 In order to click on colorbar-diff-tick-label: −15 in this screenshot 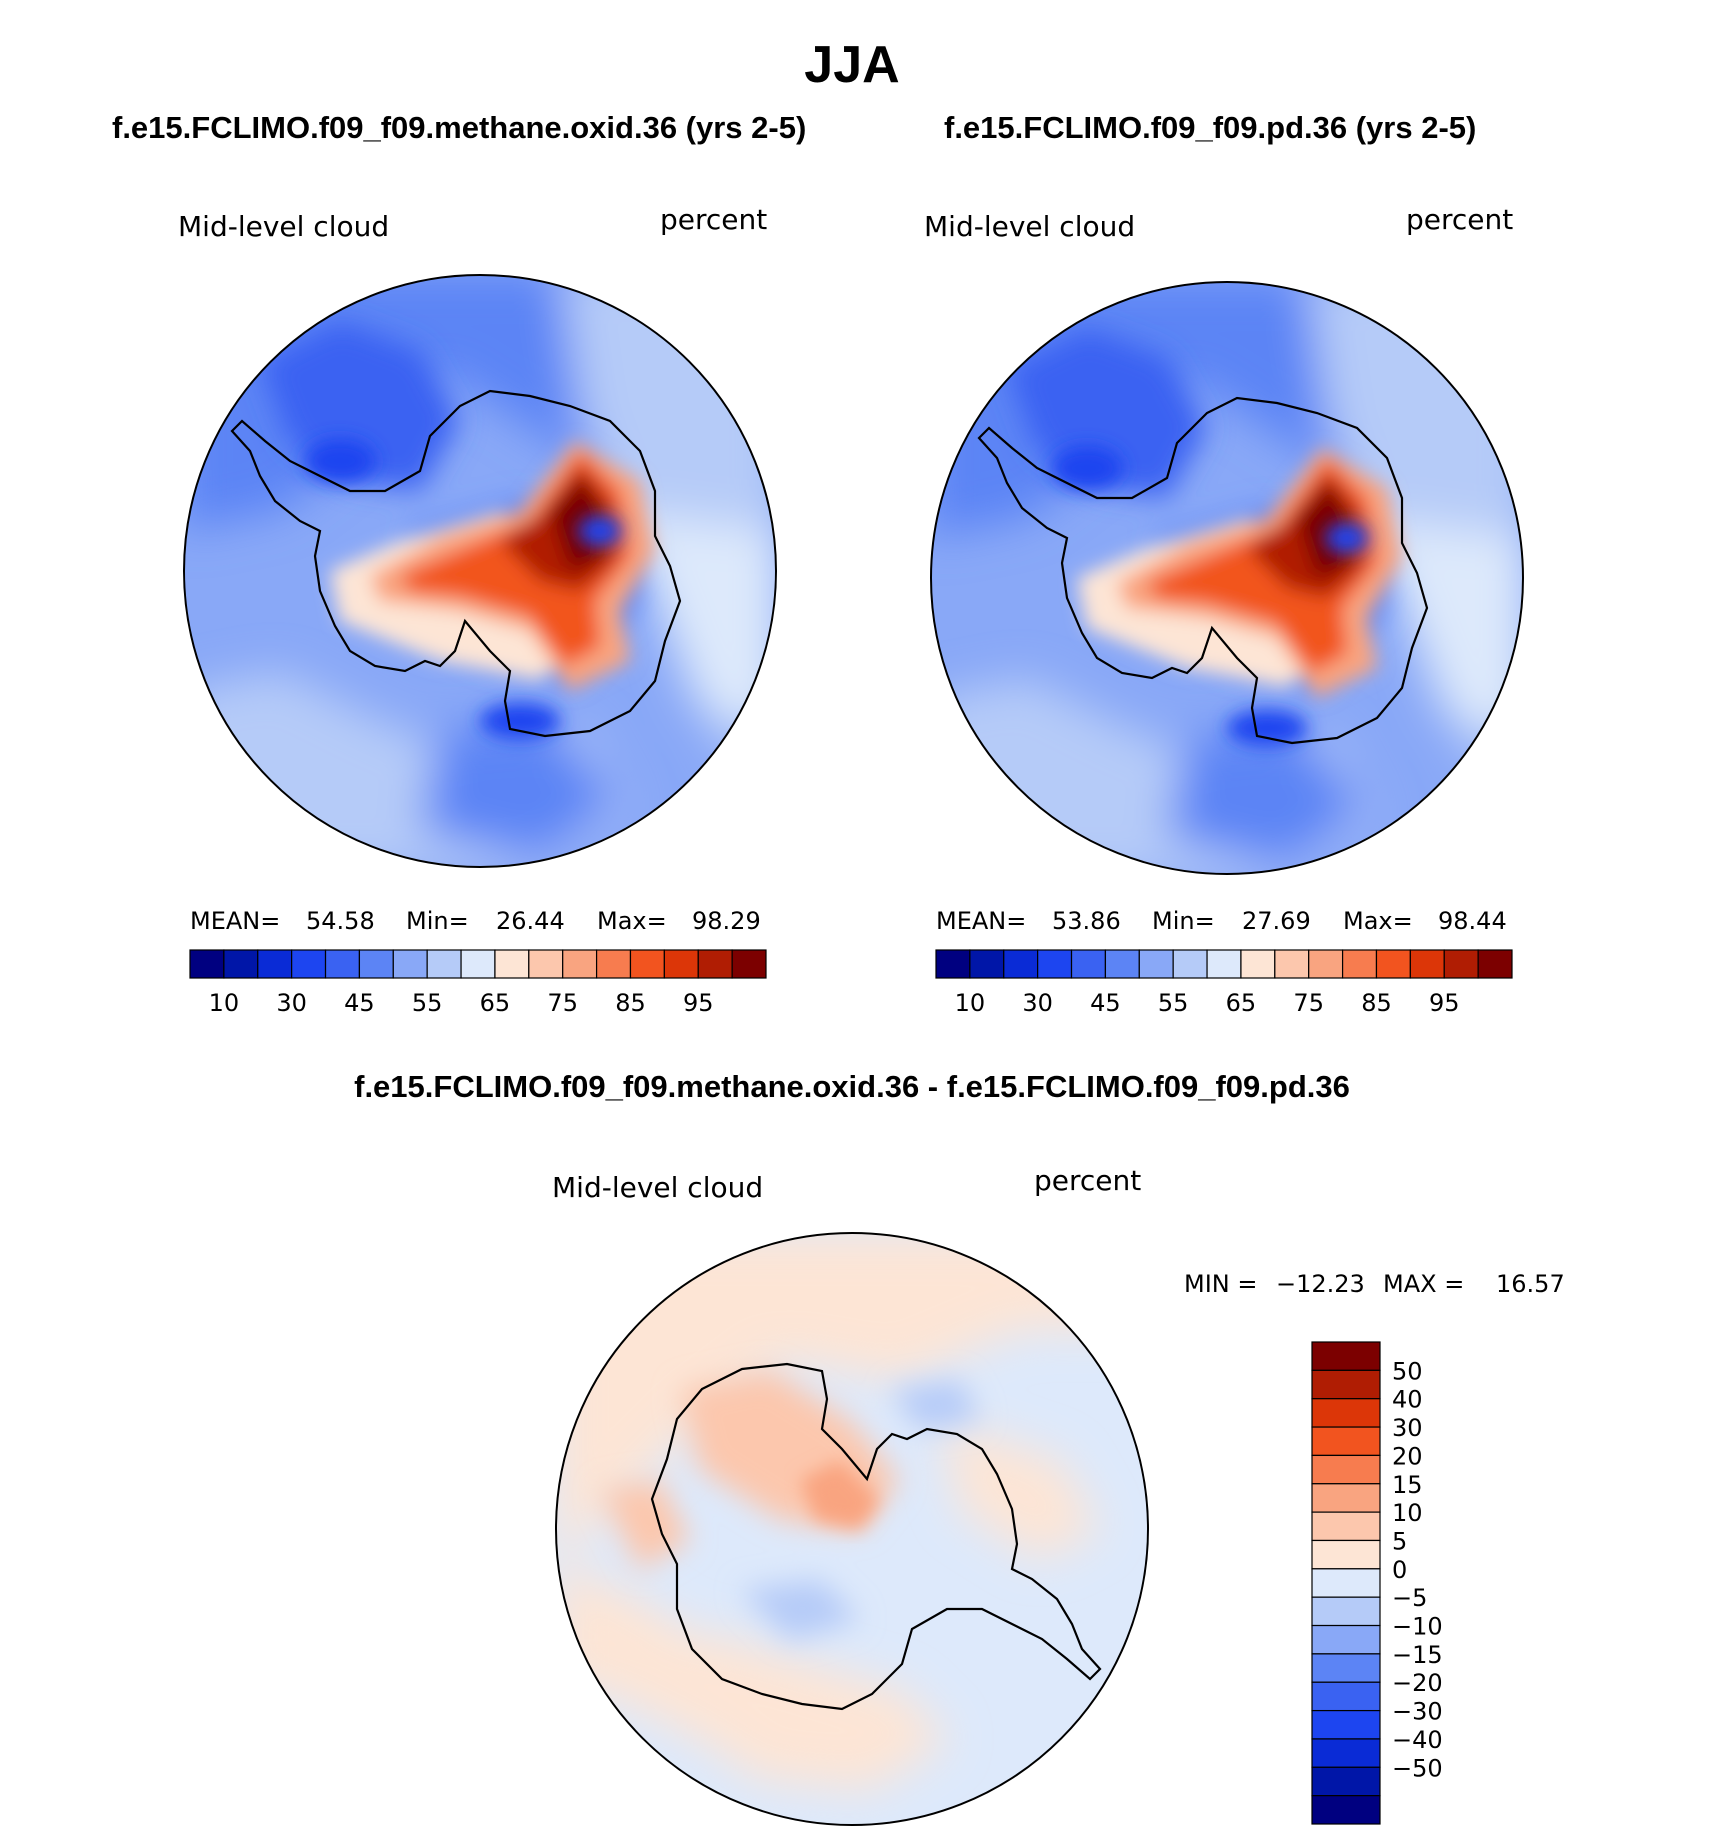, I will do `click(1417, 1655)`.